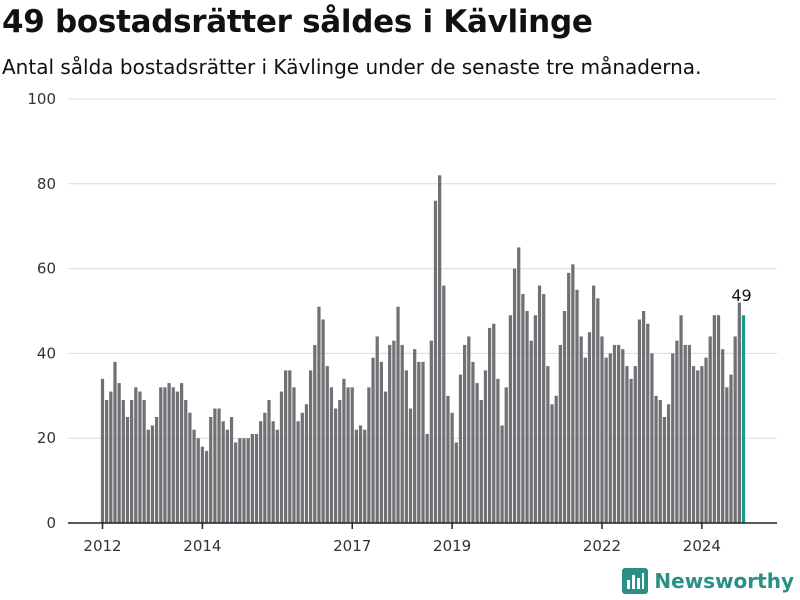 The height and width of the screenshot is (600, 800). Describe the element at coordinates (46, 184) in the screenshot. I see `y-tick-label: 80` at that location.